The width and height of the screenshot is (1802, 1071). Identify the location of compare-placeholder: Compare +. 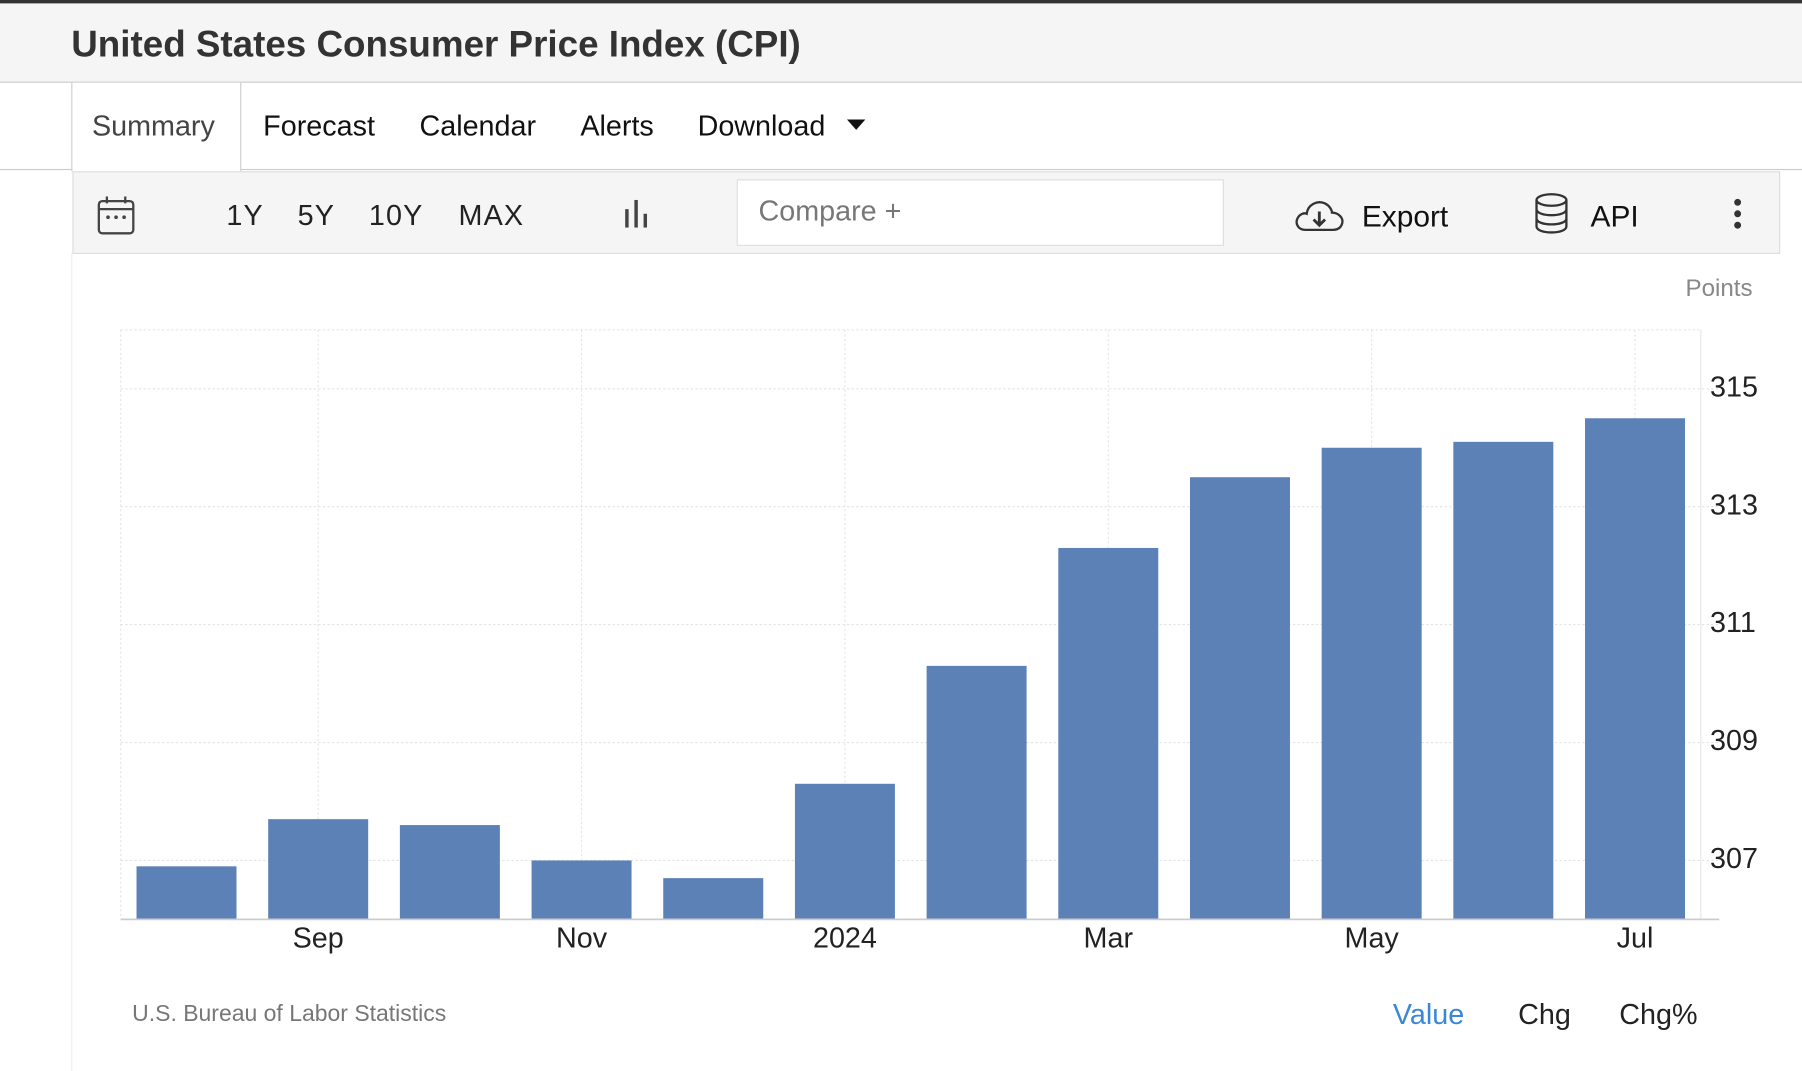
(830, 211).